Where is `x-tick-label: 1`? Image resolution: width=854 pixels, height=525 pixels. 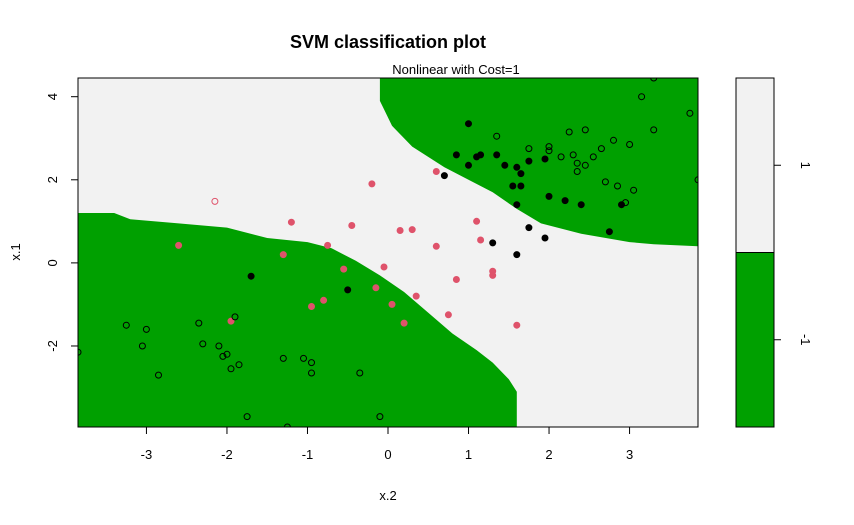
x-tick-label: 1 is located at coordinates (468, 454).